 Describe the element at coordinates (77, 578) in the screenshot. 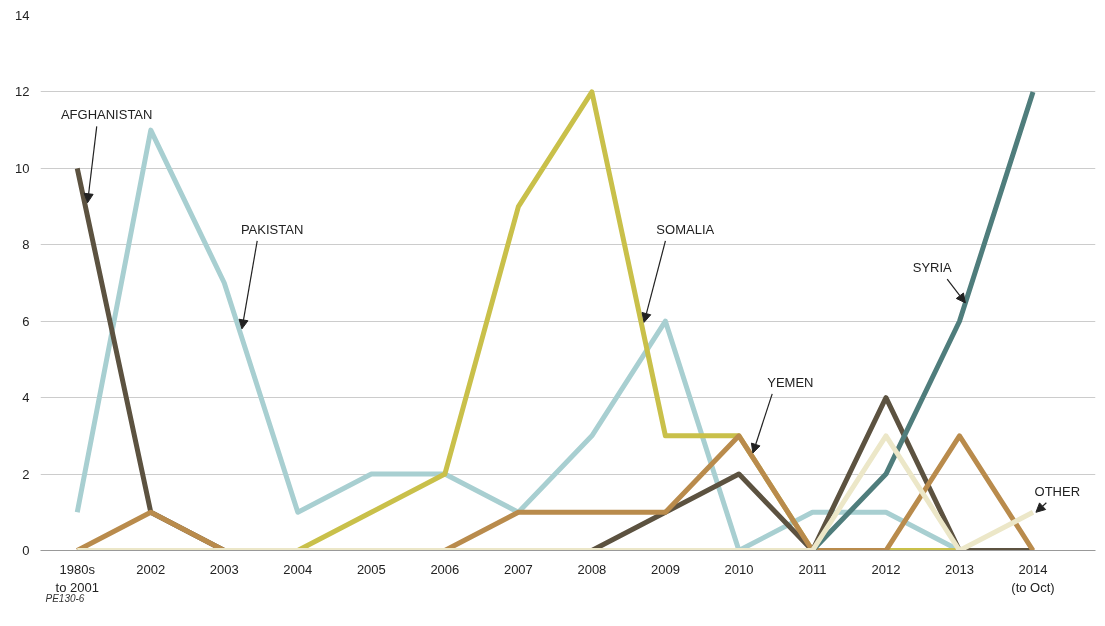

I see `x-tick-label: 1980s to 2001` at that location.